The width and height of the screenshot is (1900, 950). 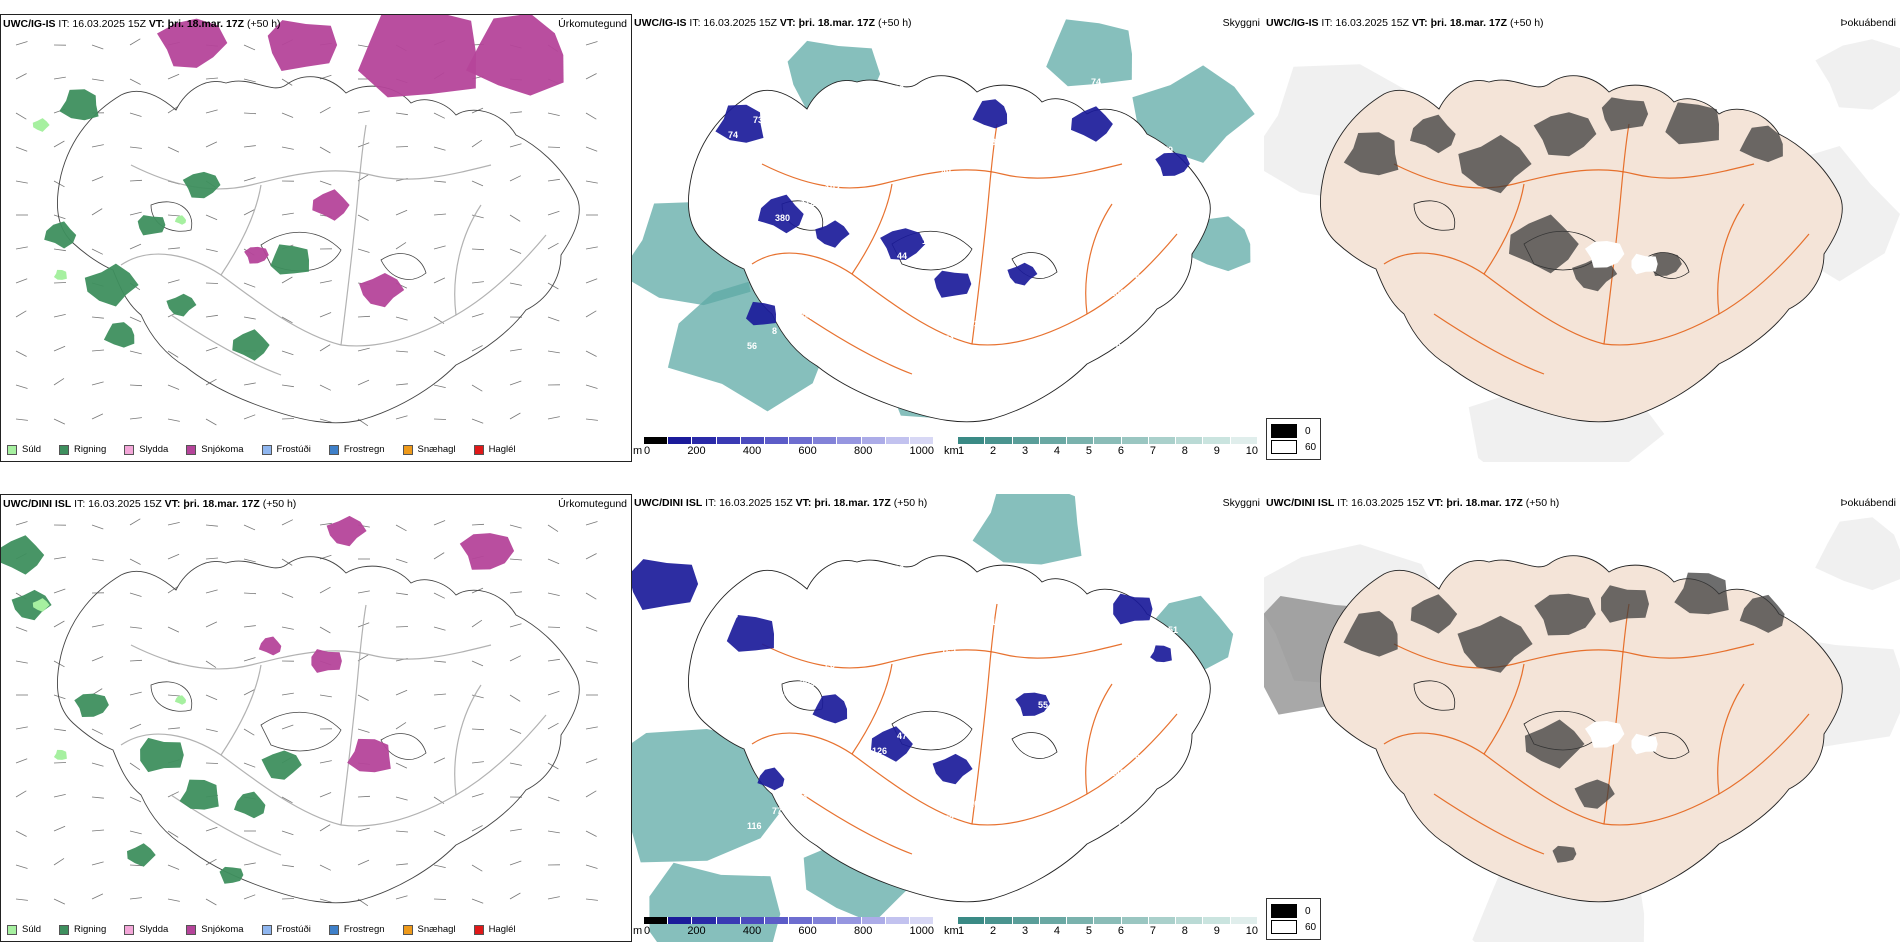 I want to click on ceiling-label: 65, so click(x=1043, y=225).